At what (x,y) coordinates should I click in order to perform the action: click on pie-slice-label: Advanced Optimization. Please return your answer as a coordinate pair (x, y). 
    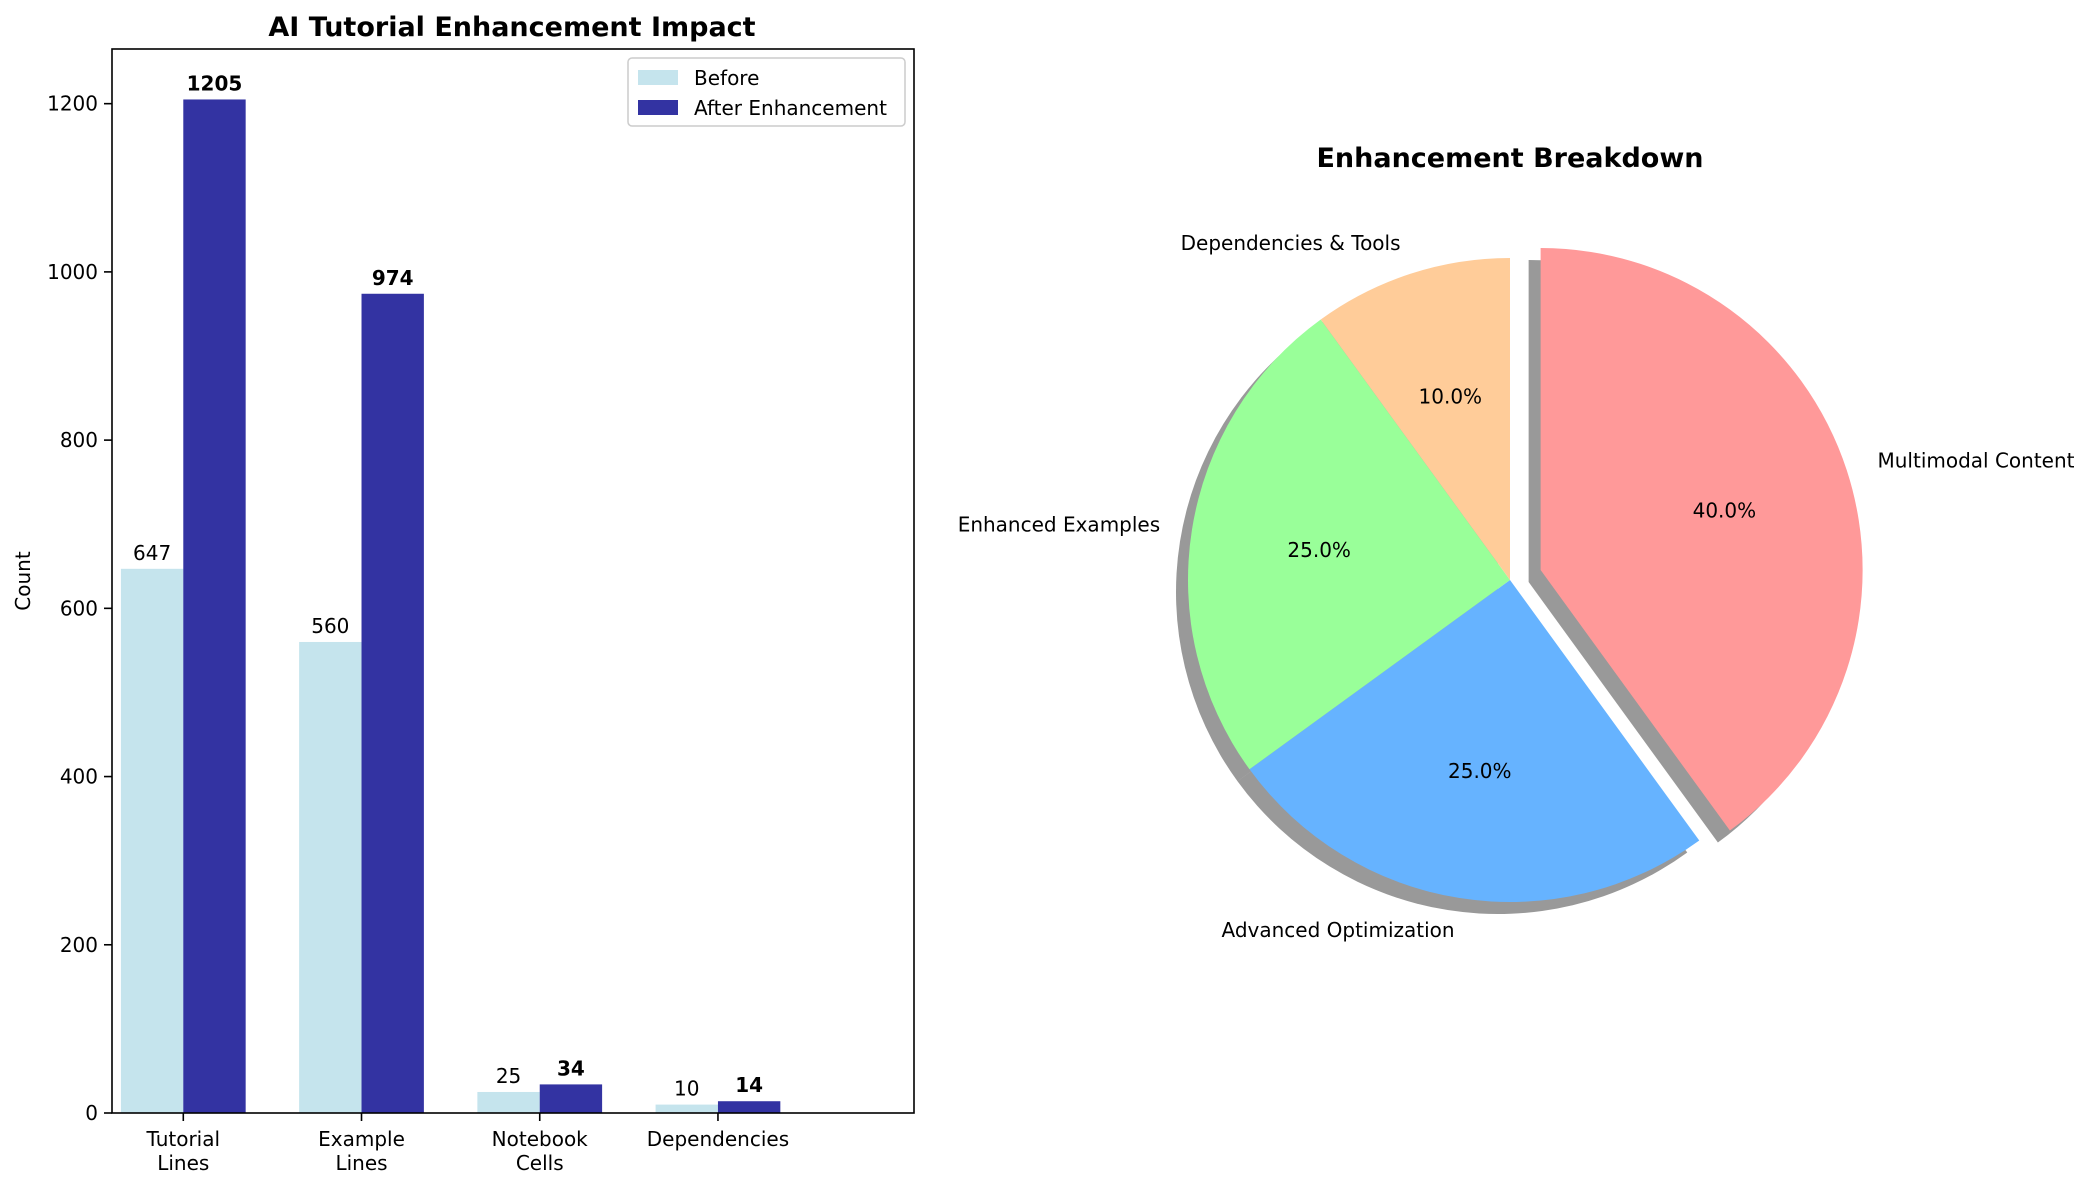
    Looking at the image, I should click on (1337, 930).